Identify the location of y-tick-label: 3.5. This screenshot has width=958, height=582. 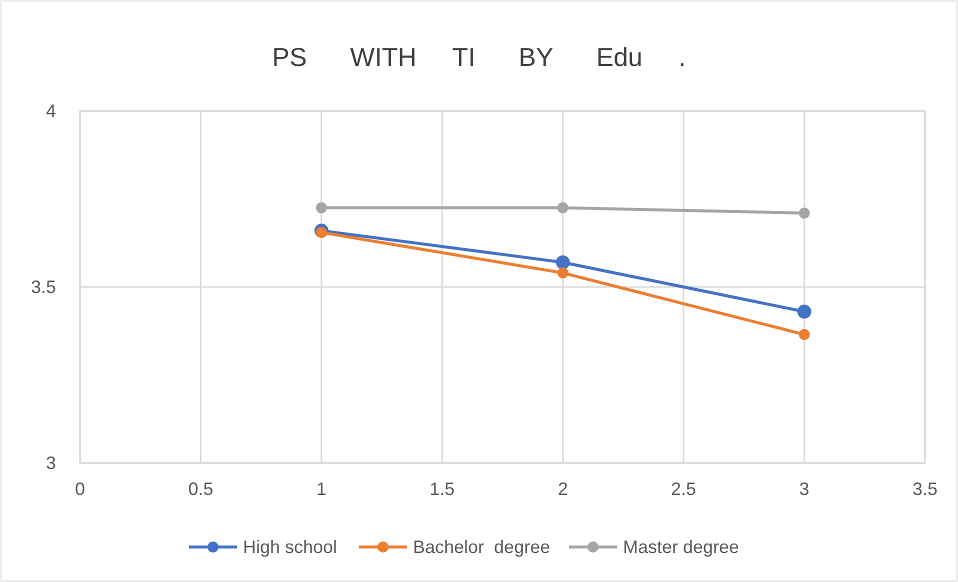
(43, 287).